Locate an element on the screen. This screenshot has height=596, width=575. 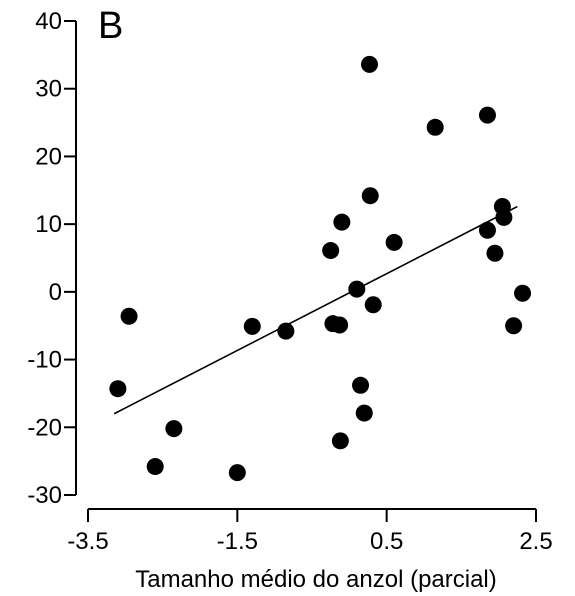
y-ticks: -30 -20 -10 0 10 20 30 40 is located at coordinates (51, 258).